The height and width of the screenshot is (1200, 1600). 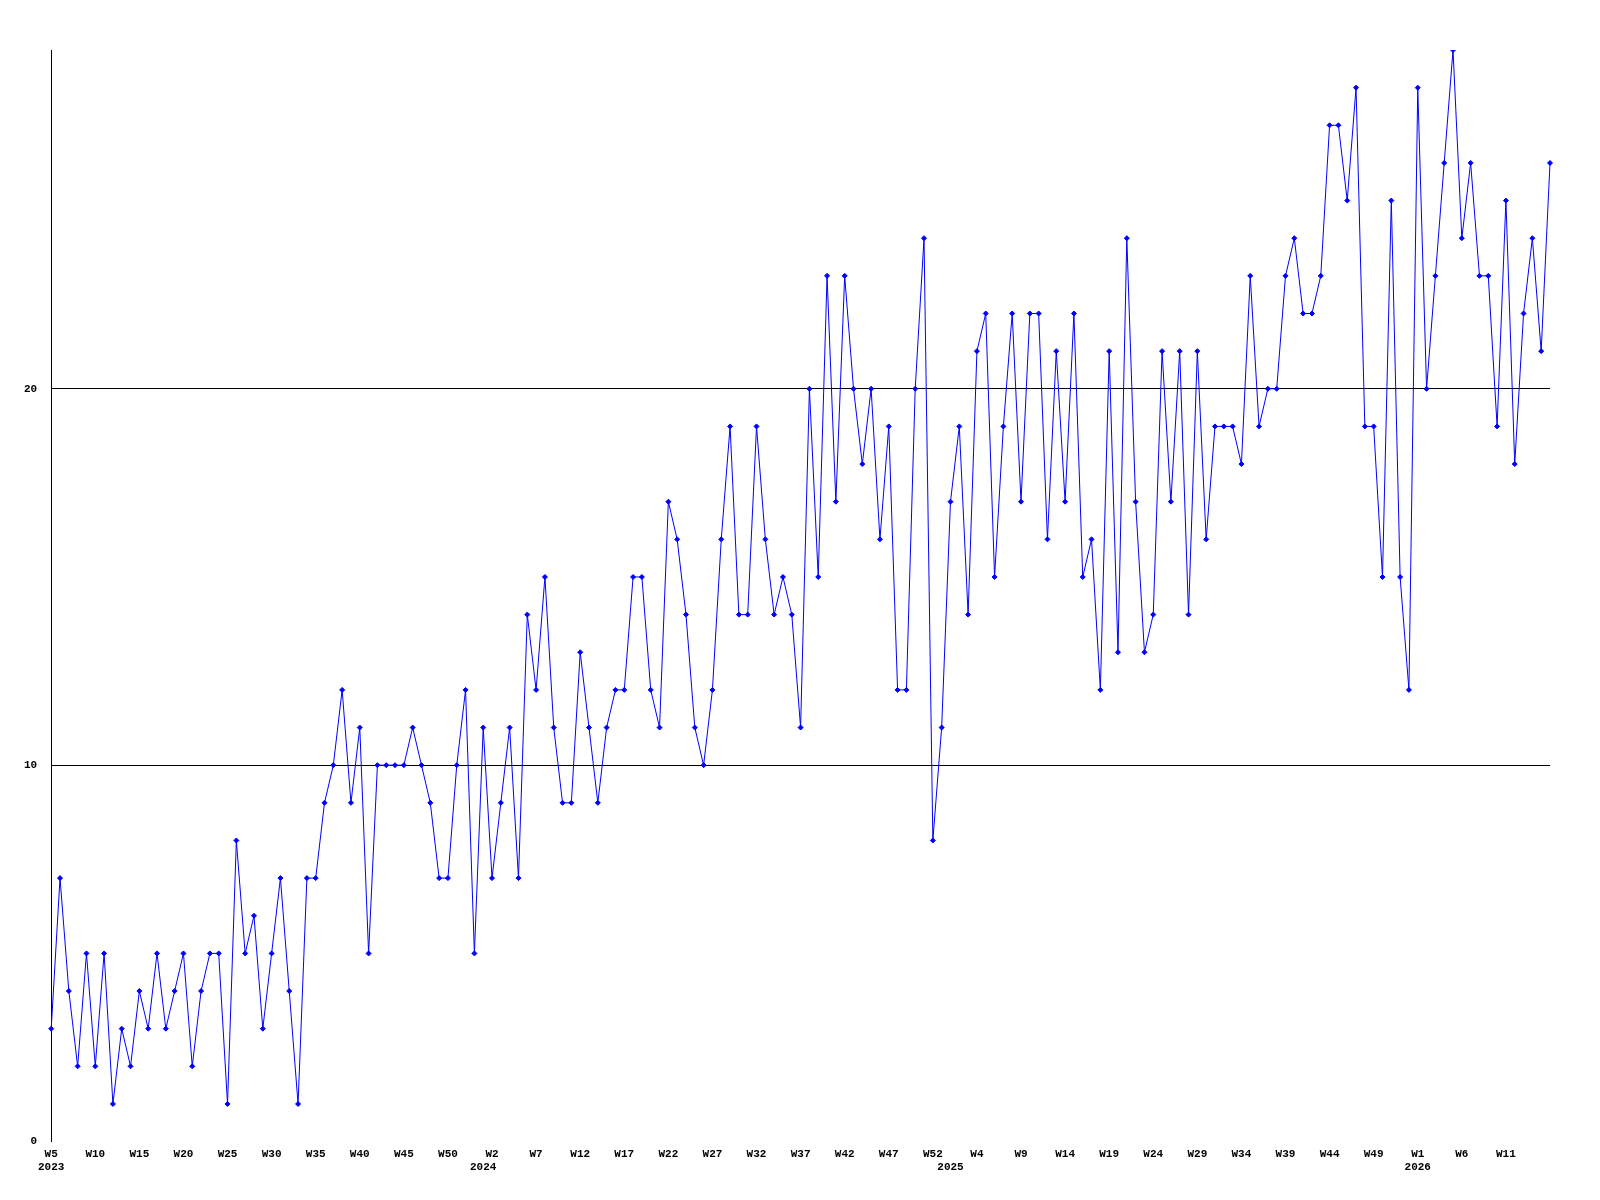 What do you see at coordinates (977, 1153) in the screenshot?
I see `x-tick-label: W4` at bounding box center [977, 1153].